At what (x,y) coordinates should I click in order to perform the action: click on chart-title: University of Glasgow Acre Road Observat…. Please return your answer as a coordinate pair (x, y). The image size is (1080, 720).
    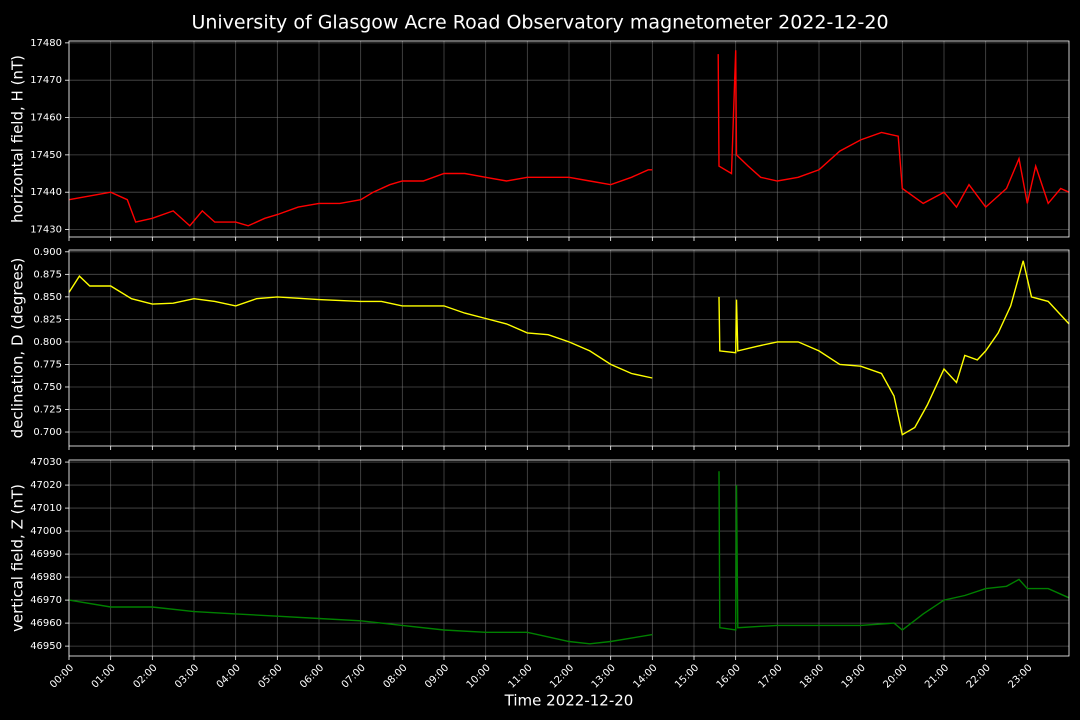
    Looking at the image, I should click on (539, 23).